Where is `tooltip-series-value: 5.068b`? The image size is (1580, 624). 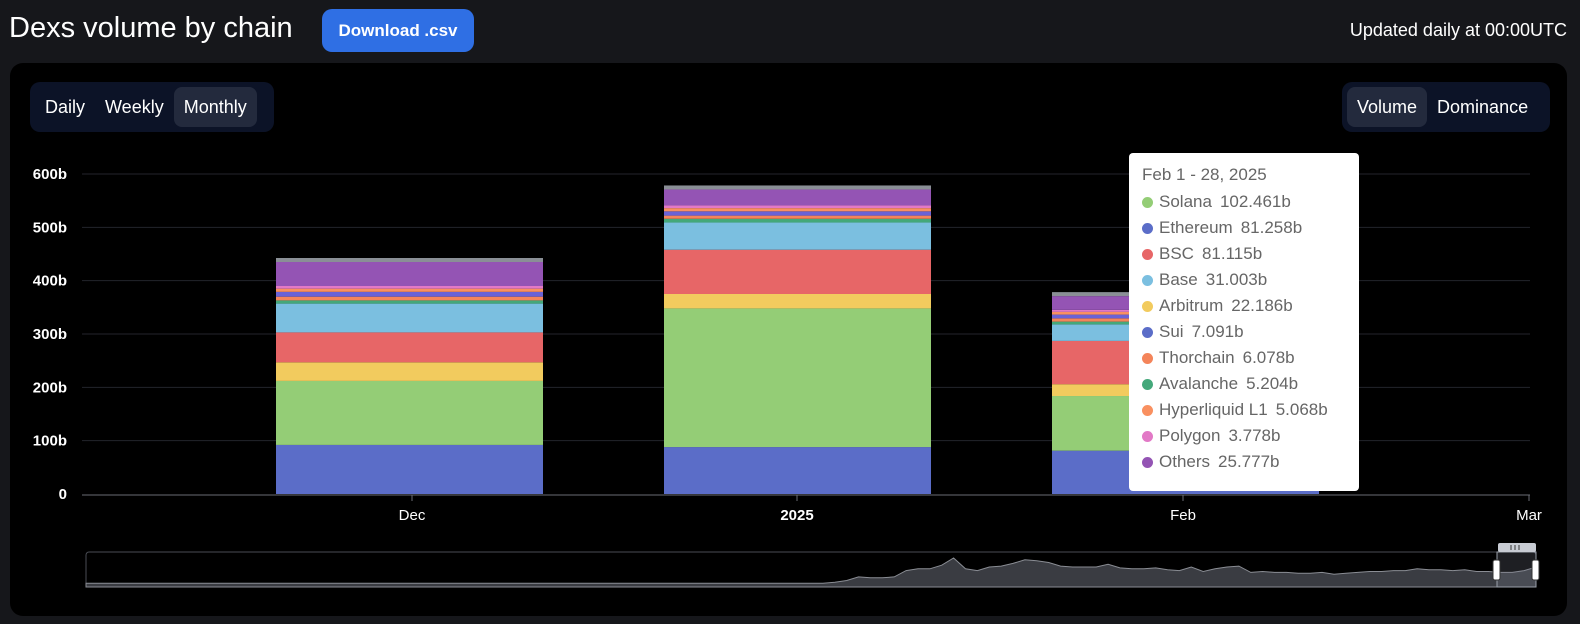
tooltip-series-value: 5.068b is located at coordinates (1301, 409).